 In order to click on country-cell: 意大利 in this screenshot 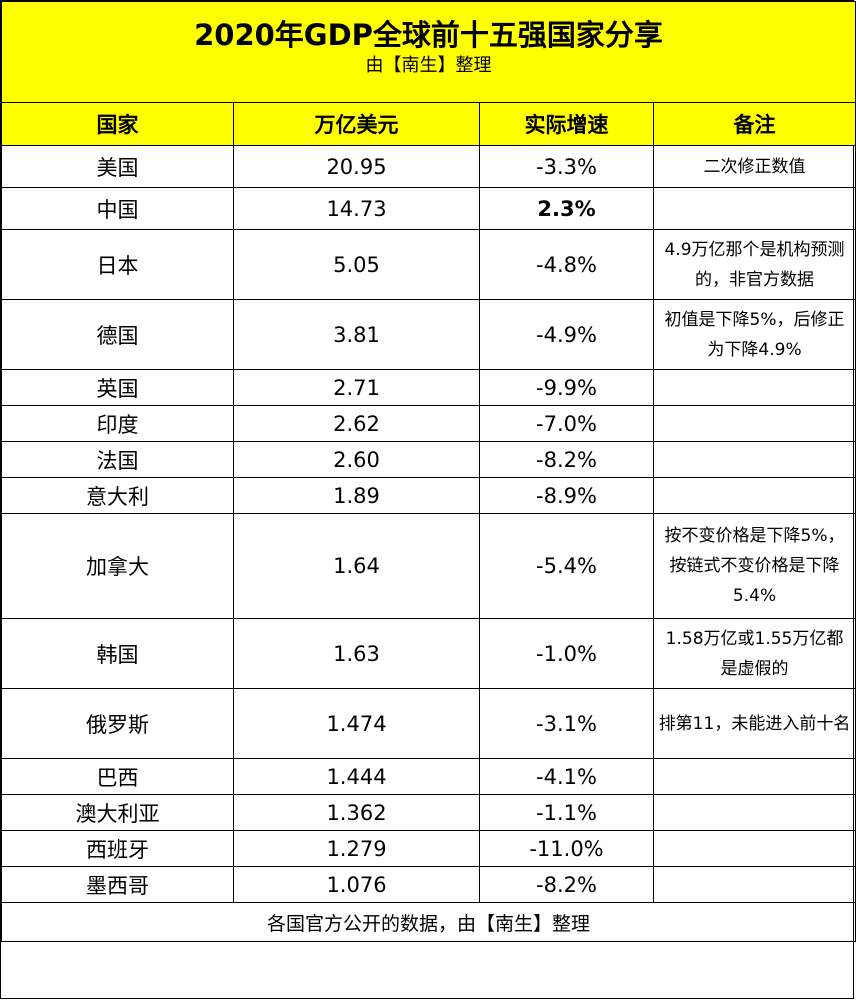, I will do `click(117, 495)`.